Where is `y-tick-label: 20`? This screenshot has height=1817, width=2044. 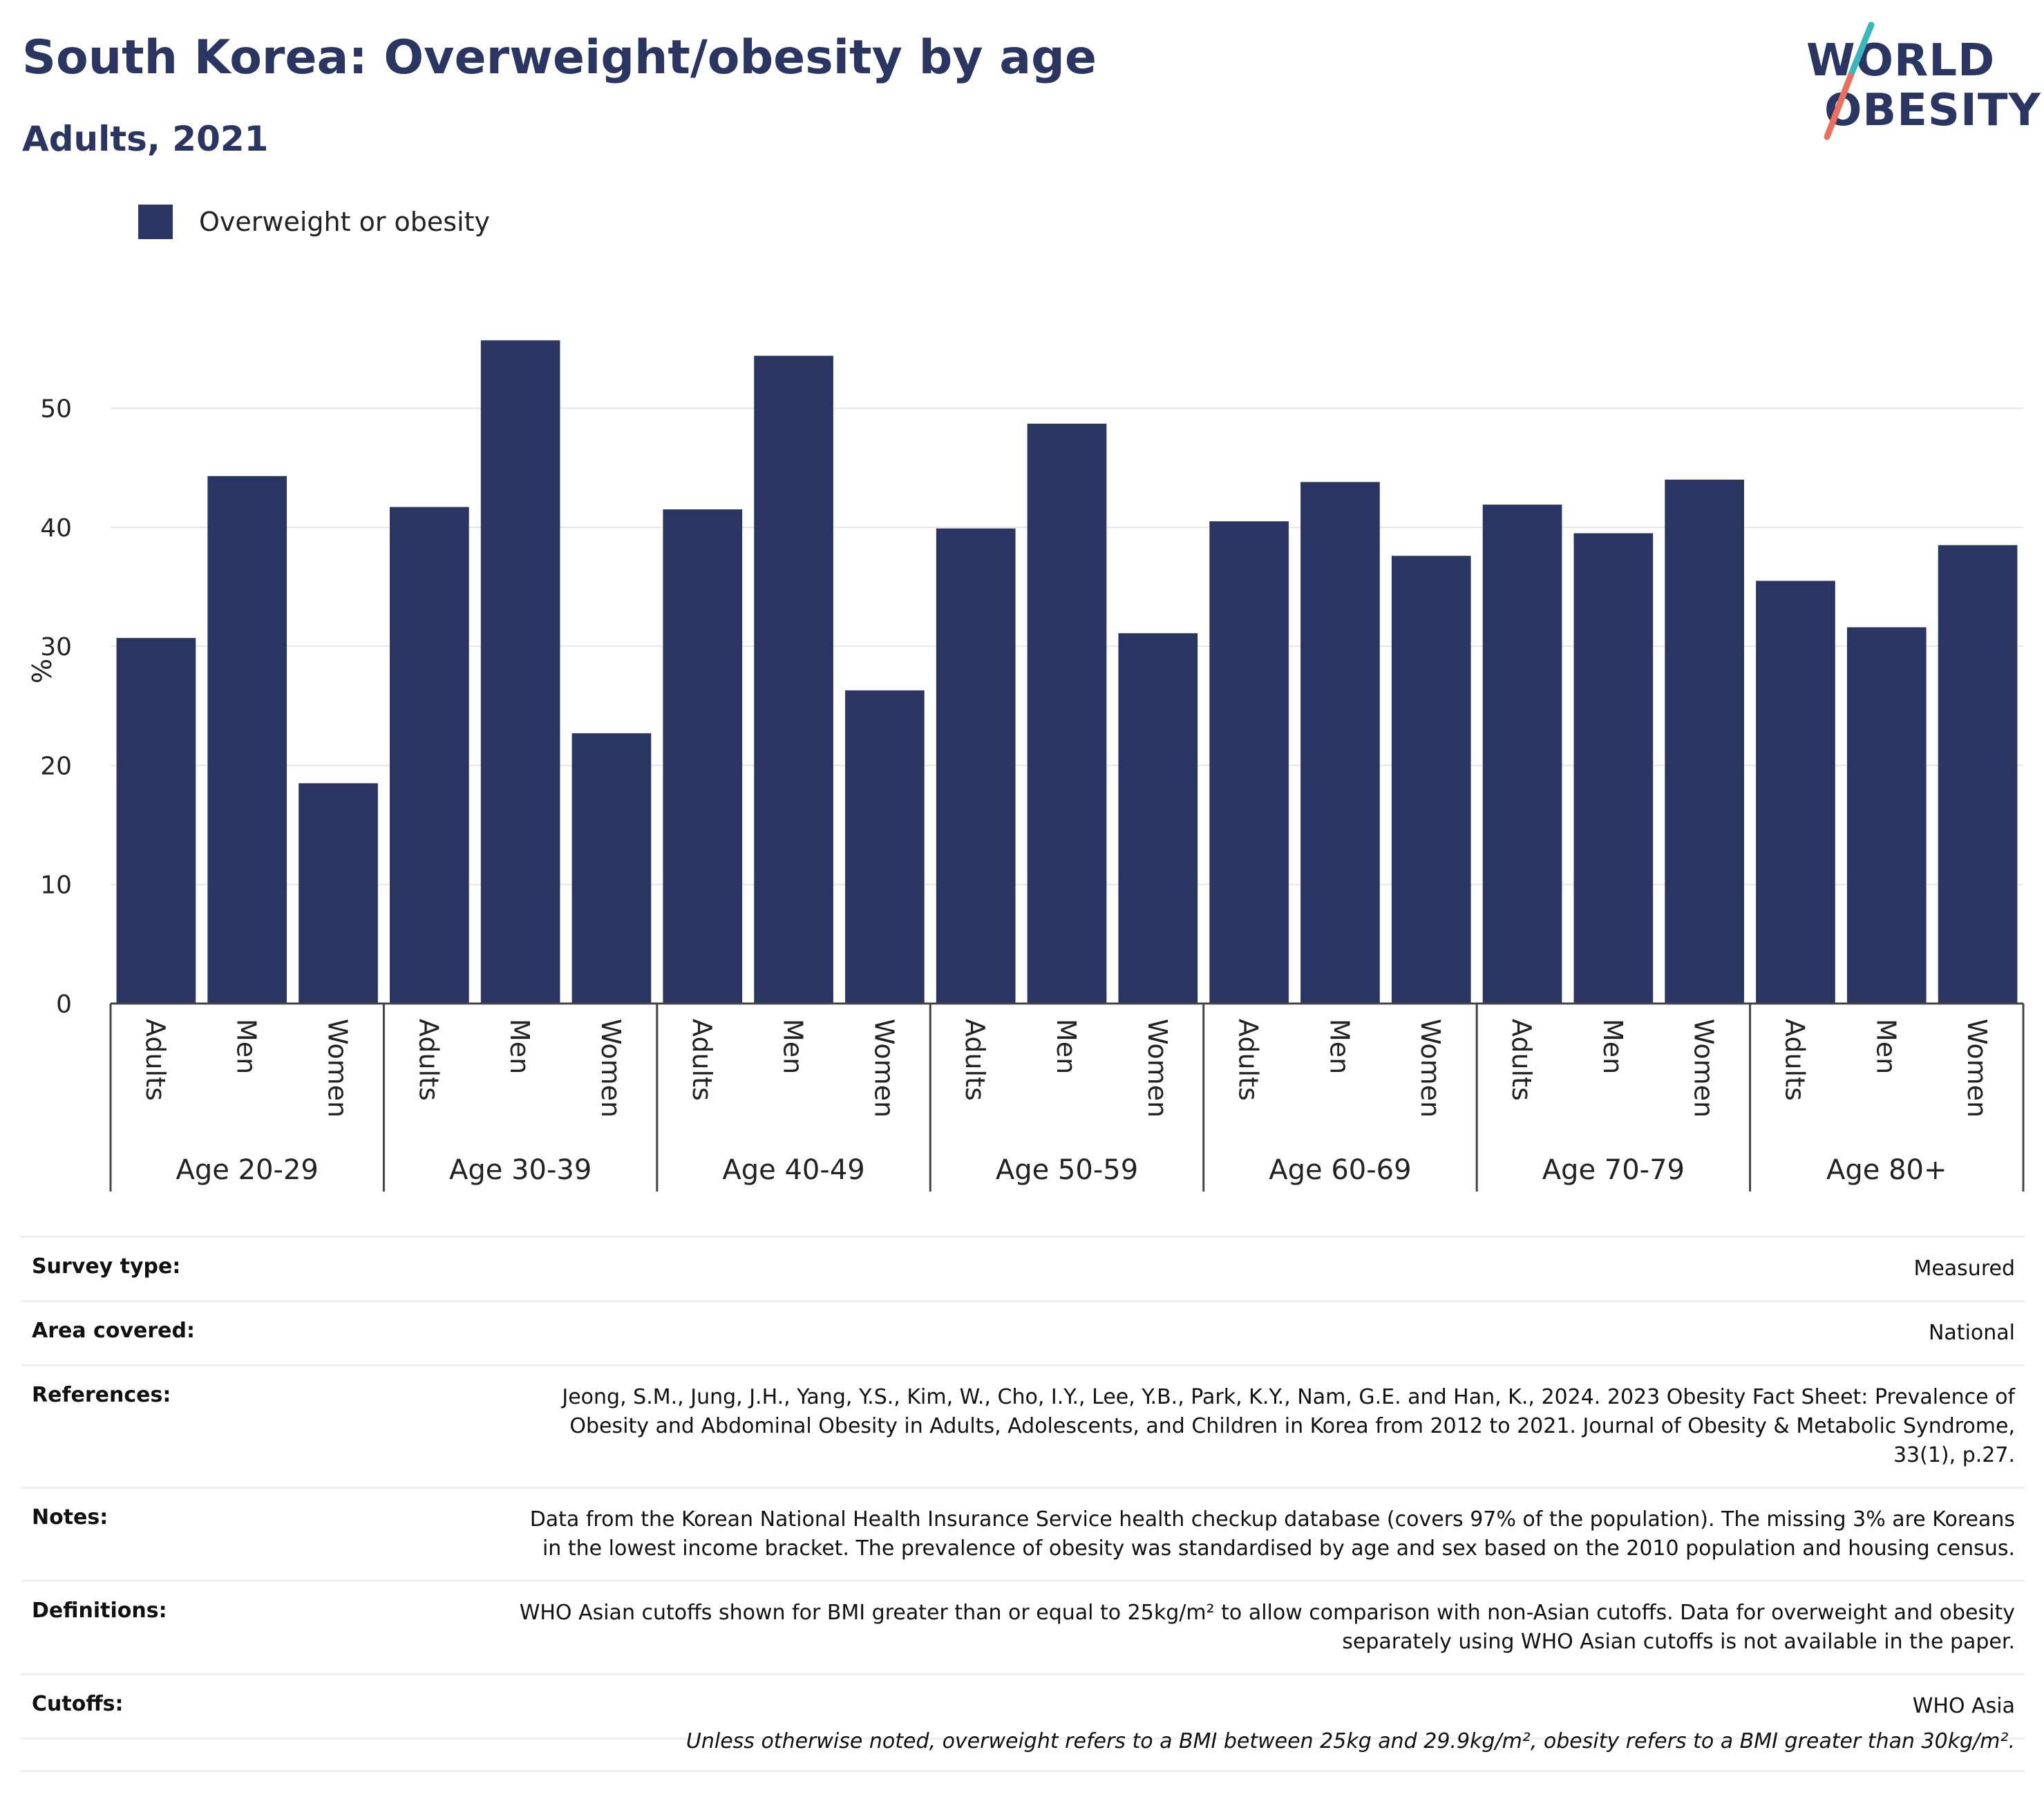 y-tick-label: 20 is located at coordinates (56, 766).